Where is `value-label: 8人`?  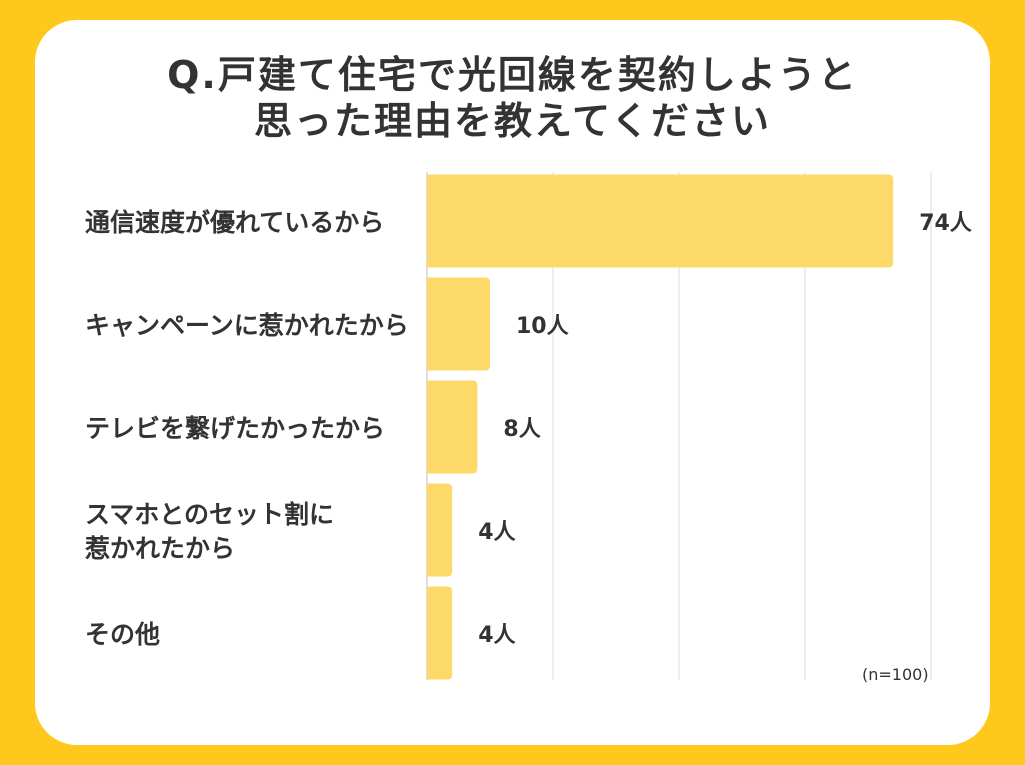
value-label: 8人 is located at coordinates (522, 429).